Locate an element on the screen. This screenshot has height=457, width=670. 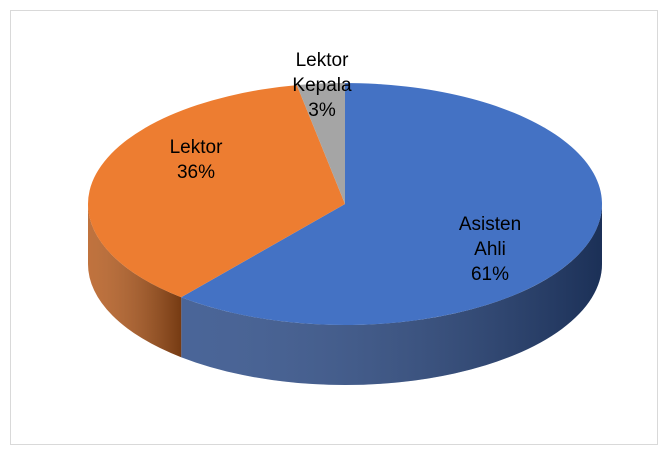
category-label: Asisten Ahli is located at coordinates (490, 237).